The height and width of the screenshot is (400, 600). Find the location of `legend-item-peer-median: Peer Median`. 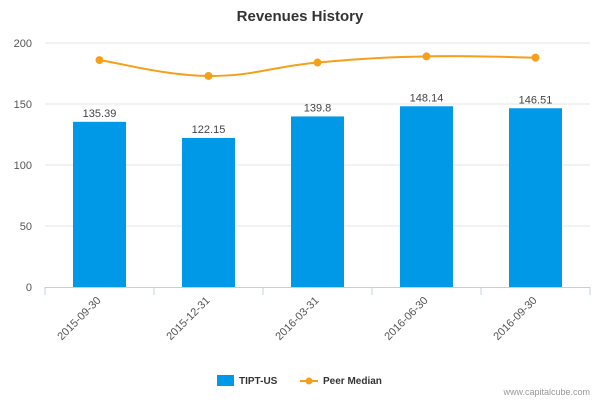

legend-item-peer-median: Peer Median is located at coordinates (341, 381).